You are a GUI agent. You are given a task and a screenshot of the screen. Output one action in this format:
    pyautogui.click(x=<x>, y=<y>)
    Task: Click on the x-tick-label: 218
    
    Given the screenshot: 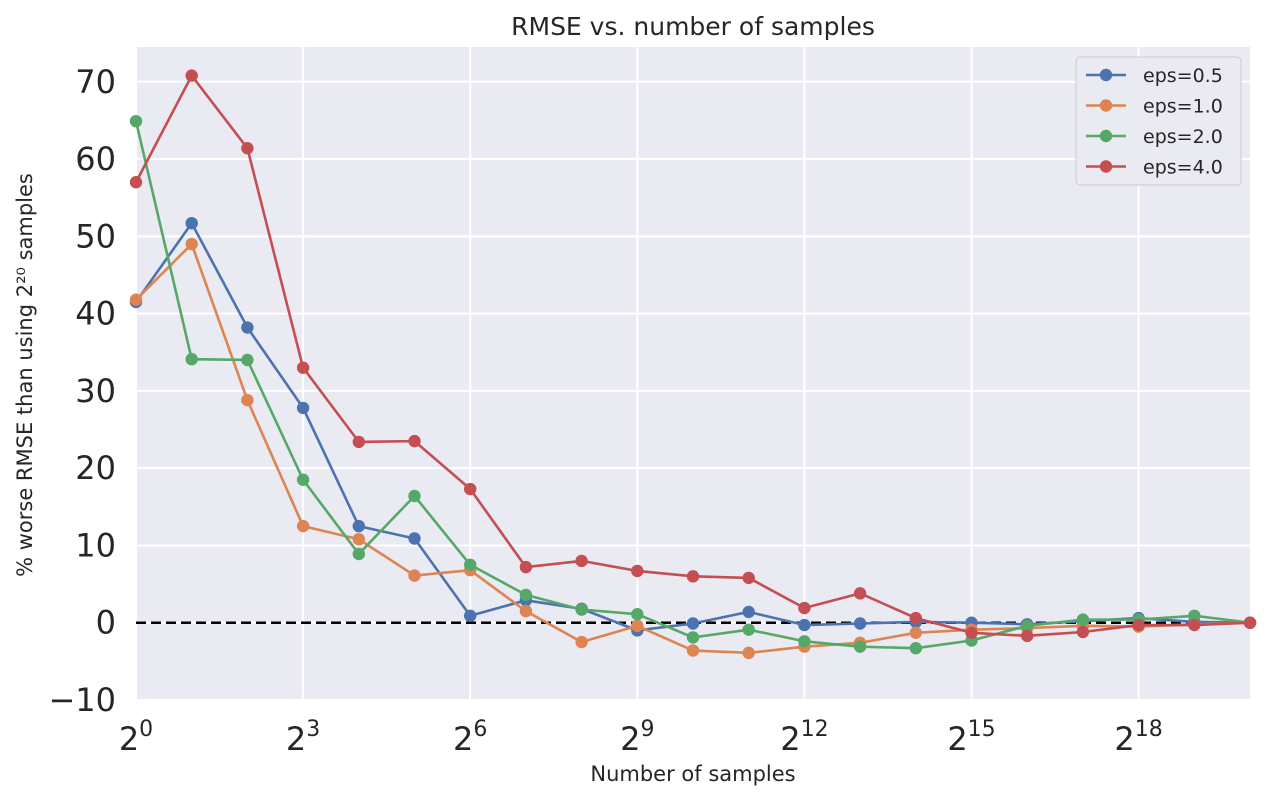 What is the action you would take?
    pyautogui.click(x=1138, y=737)
    